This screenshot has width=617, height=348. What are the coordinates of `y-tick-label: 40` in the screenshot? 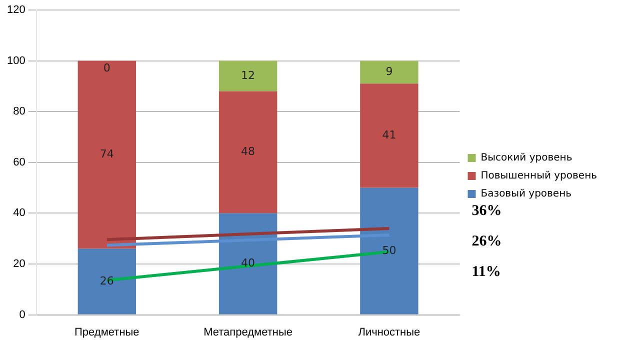 It's located at (19, 213).